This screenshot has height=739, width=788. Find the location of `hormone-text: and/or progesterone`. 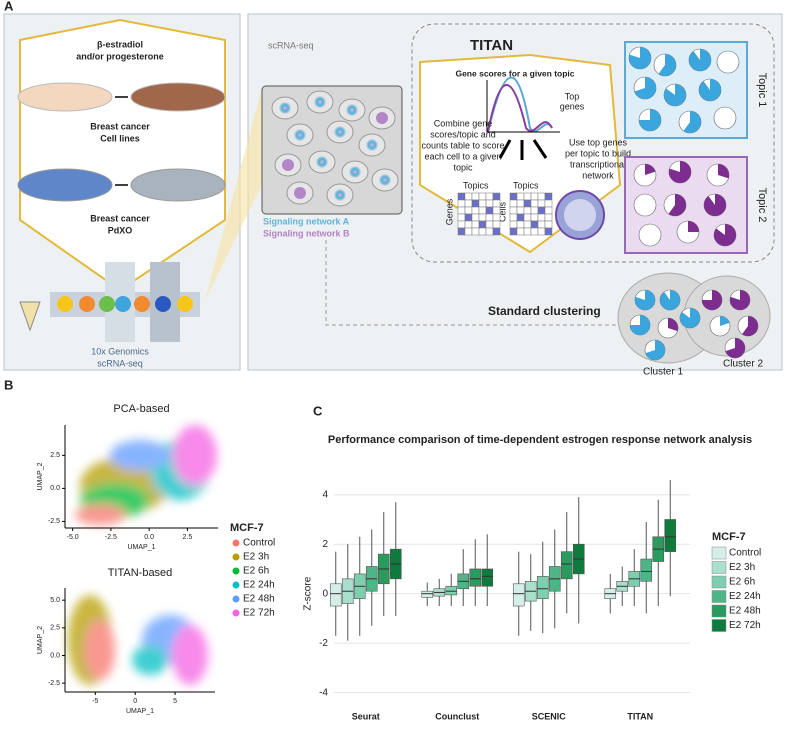

hormone-text: and/or progesterone is located at coordinates (120, 56).